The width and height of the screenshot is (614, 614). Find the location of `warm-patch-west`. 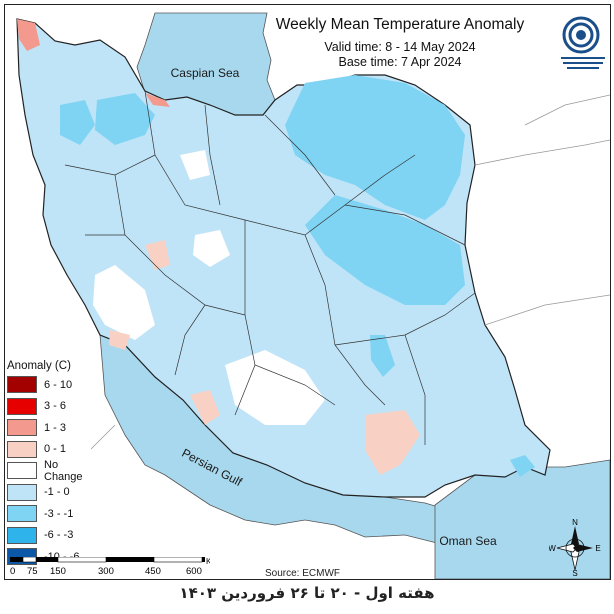

warm-patch-west is located at coordinates (157, 255).